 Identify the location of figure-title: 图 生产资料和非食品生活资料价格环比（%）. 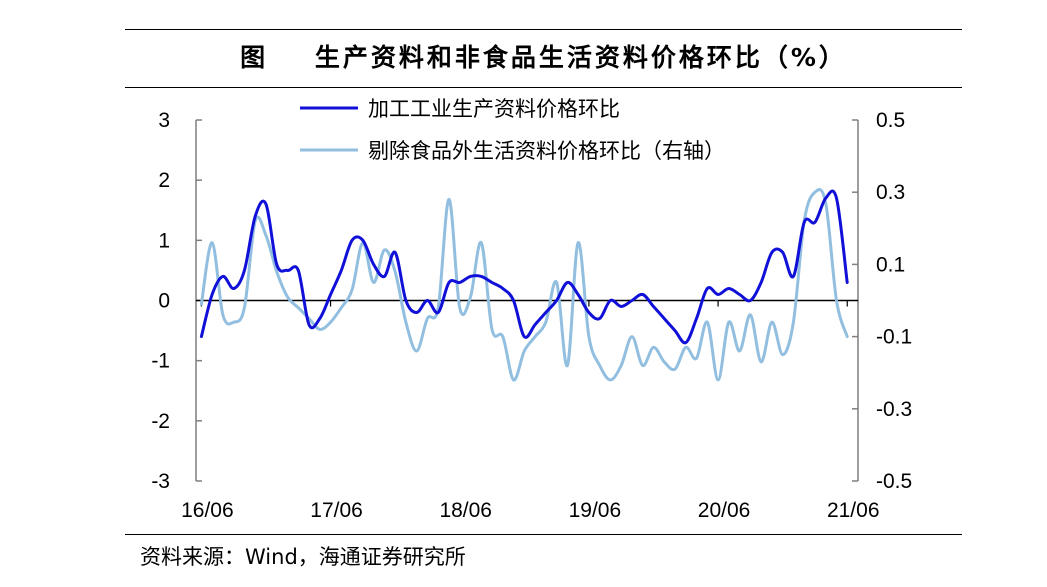
(543, 57).